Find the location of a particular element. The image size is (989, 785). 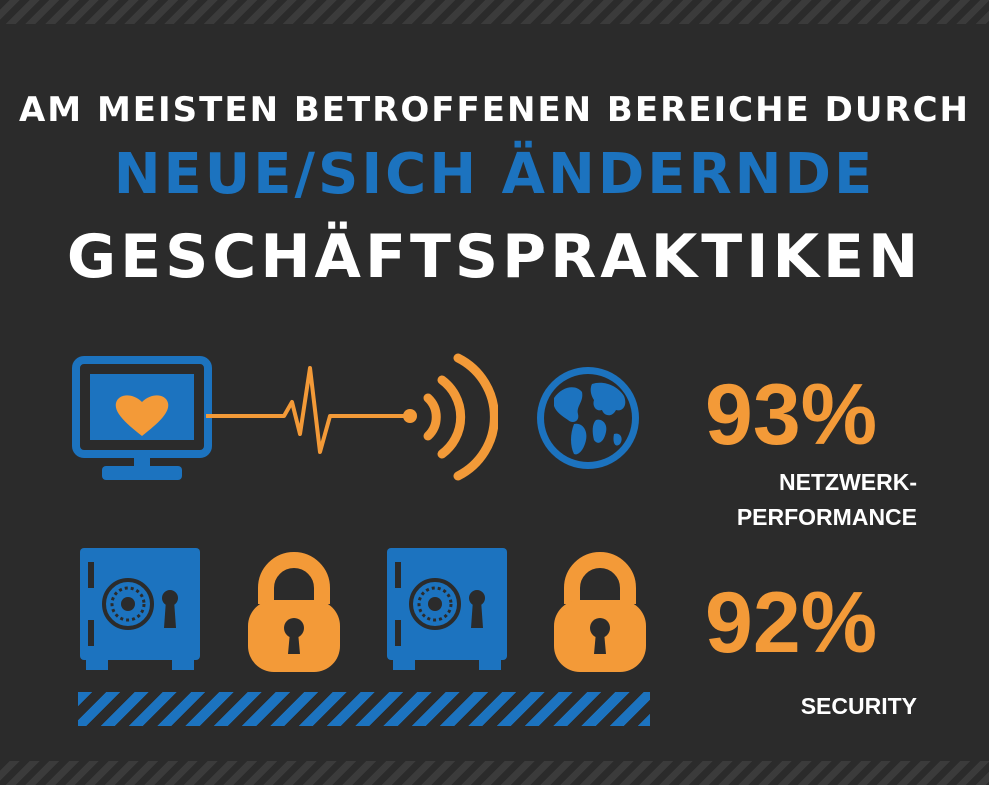

globe-icon is located at coordinates (588, 418).